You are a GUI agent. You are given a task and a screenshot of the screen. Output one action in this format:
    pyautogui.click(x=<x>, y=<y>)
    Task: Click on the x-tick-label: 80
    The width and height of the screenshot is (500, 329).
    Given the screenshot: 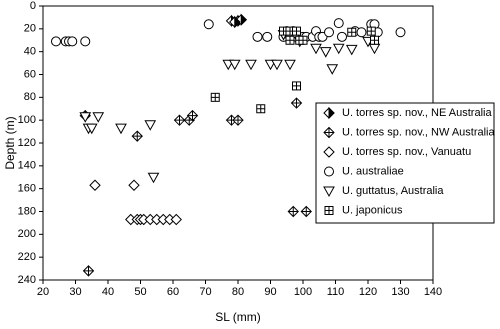 What is the action you would take?
    pyautogui.click(x=238, y=292)
    